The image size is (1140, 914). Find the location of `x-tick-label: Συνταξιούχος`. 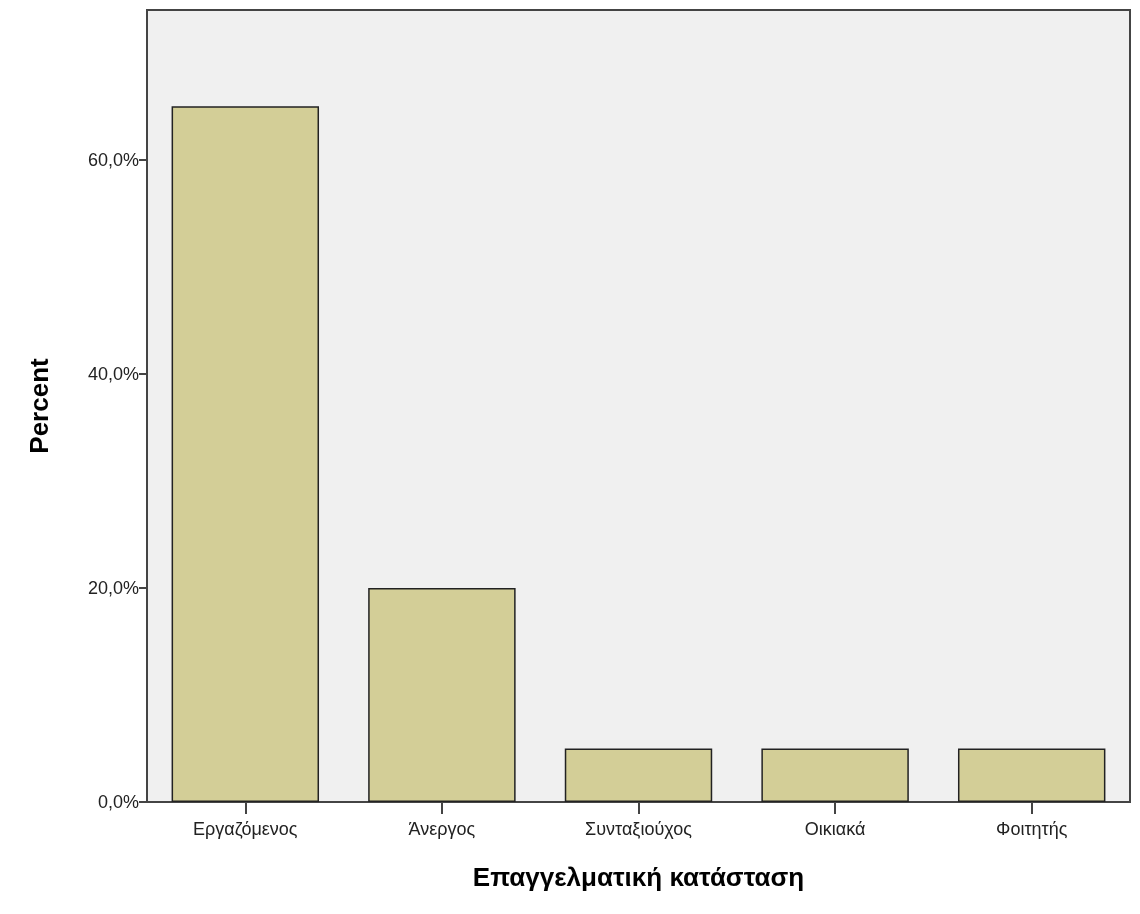

x-tick-label: Συνταξιούχος is located at coordinates (639, 829).